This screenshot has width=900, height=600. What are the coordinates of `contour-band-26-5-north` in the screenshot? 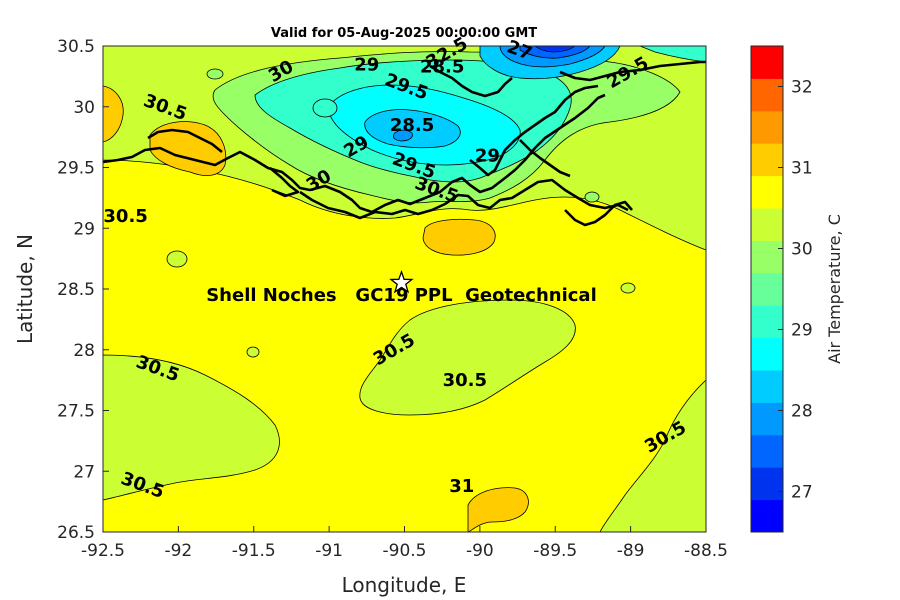 It's located at (555, 49).